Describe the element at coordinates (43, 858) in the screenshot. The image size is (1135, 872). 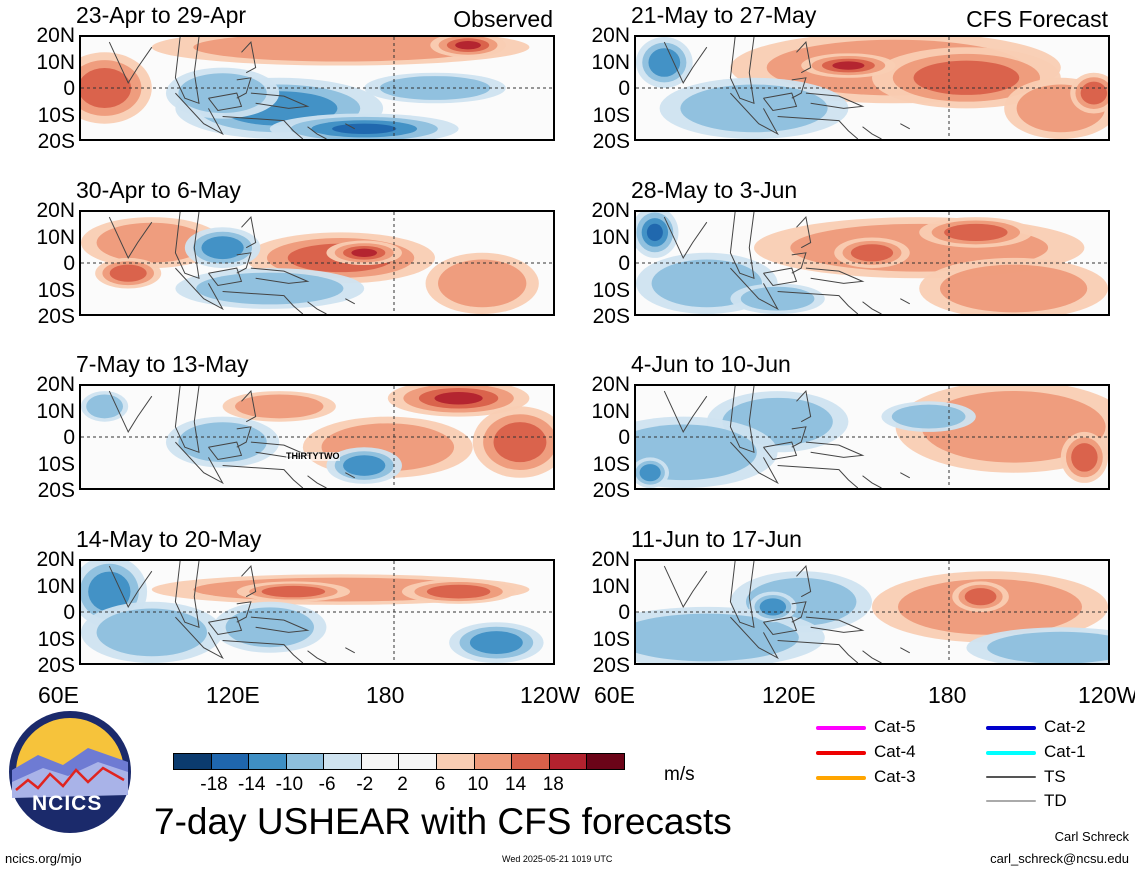
I see `footer-url: ncics.org/mjo` at that location.